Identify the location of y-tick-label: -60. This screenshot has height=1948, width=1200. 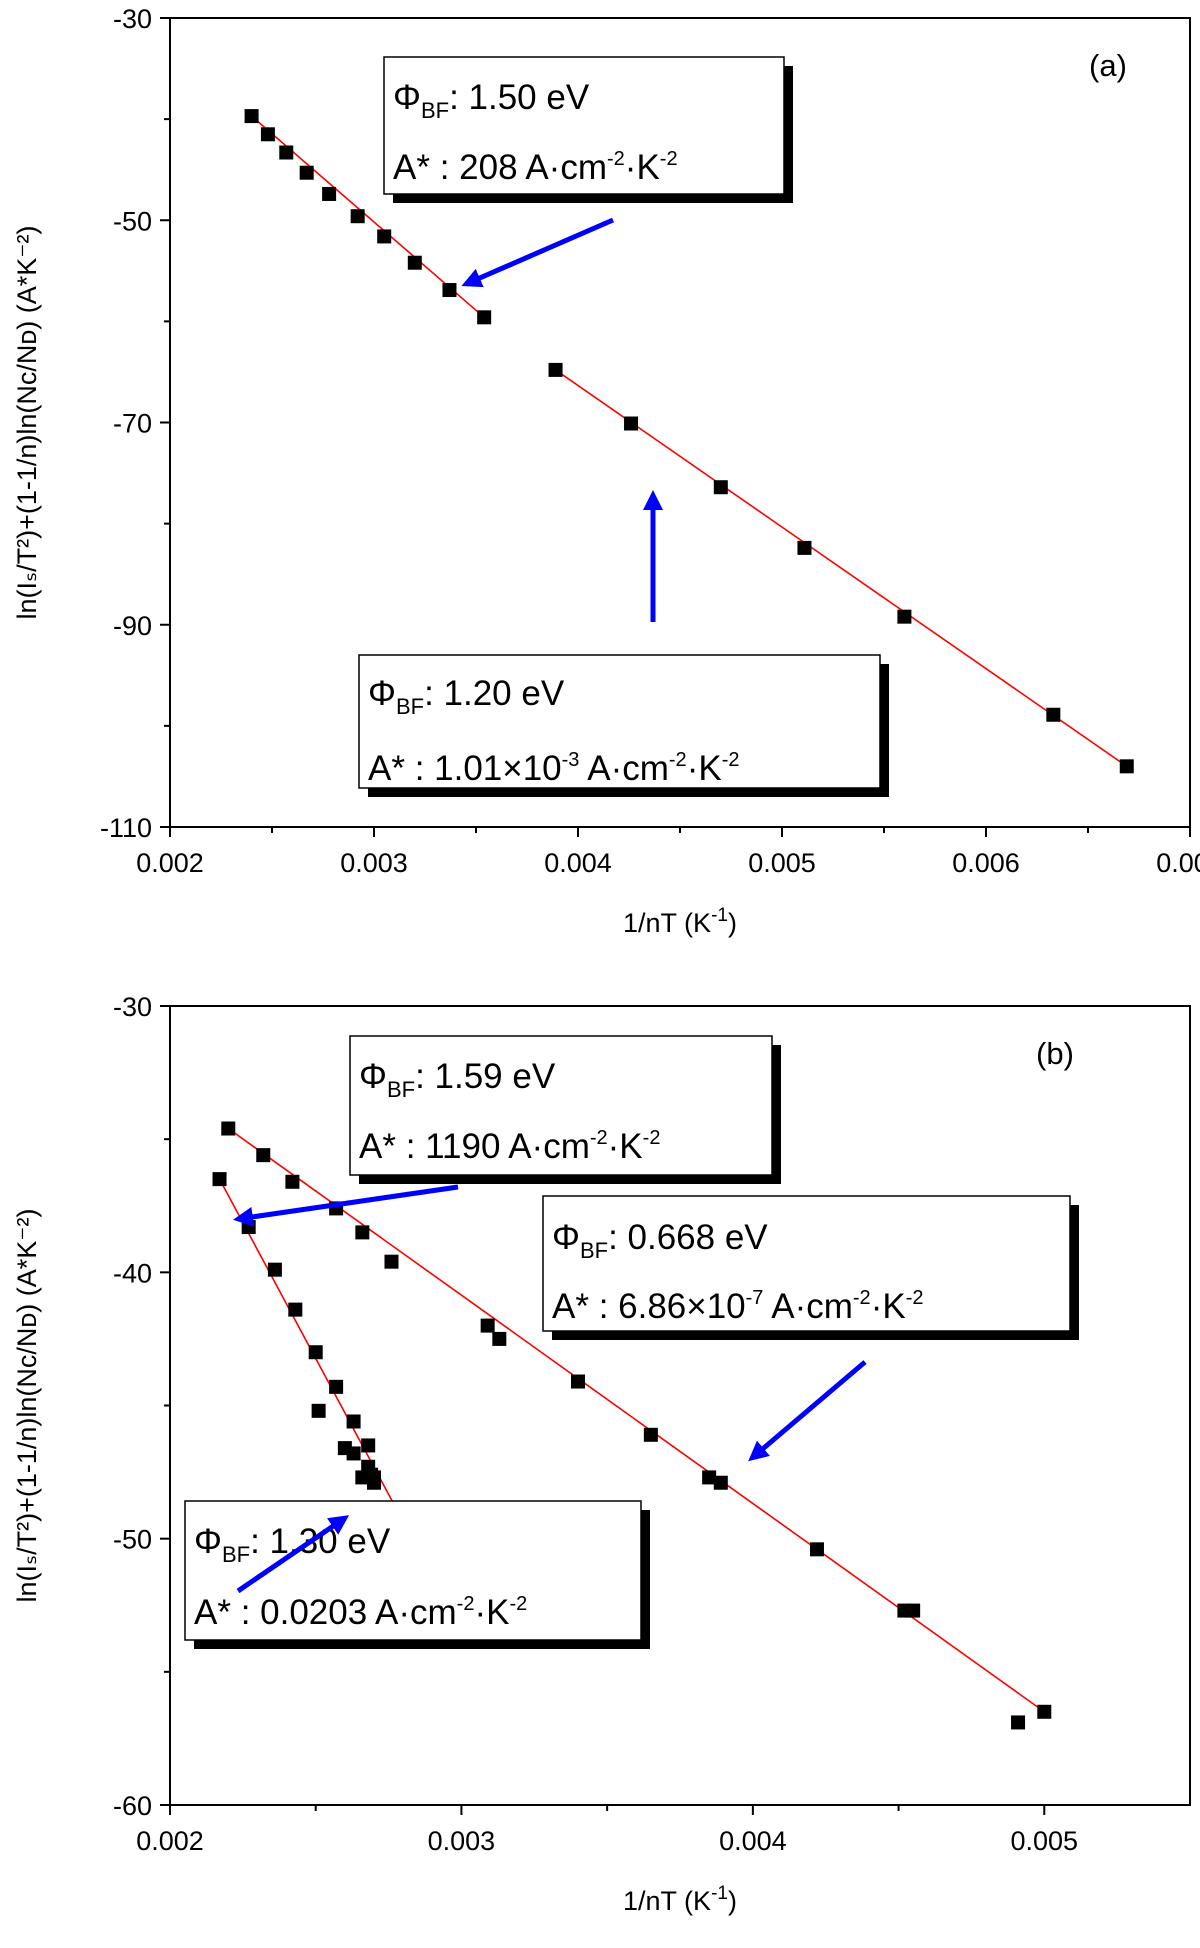
(132, 1806).